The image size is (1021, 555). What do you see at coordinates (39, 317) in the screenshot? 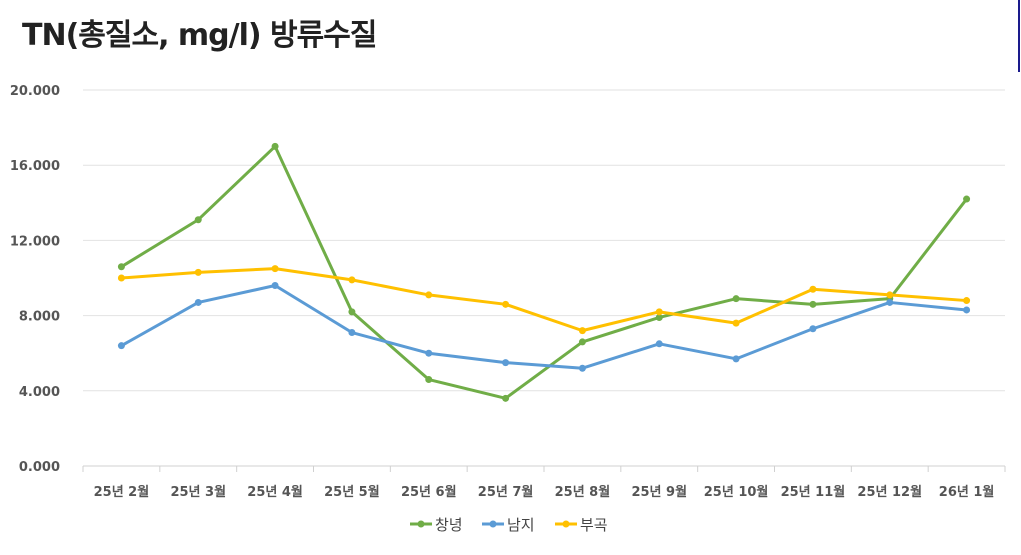
I see `y-tick-label: 8.000` at bounding box center [39, 317].